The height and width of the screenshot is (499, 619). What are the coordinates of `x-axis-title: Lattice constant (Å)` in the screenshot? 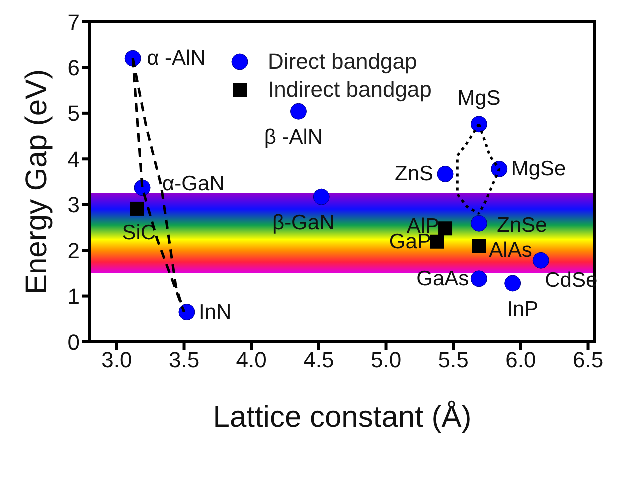 It's located at (342, 417).